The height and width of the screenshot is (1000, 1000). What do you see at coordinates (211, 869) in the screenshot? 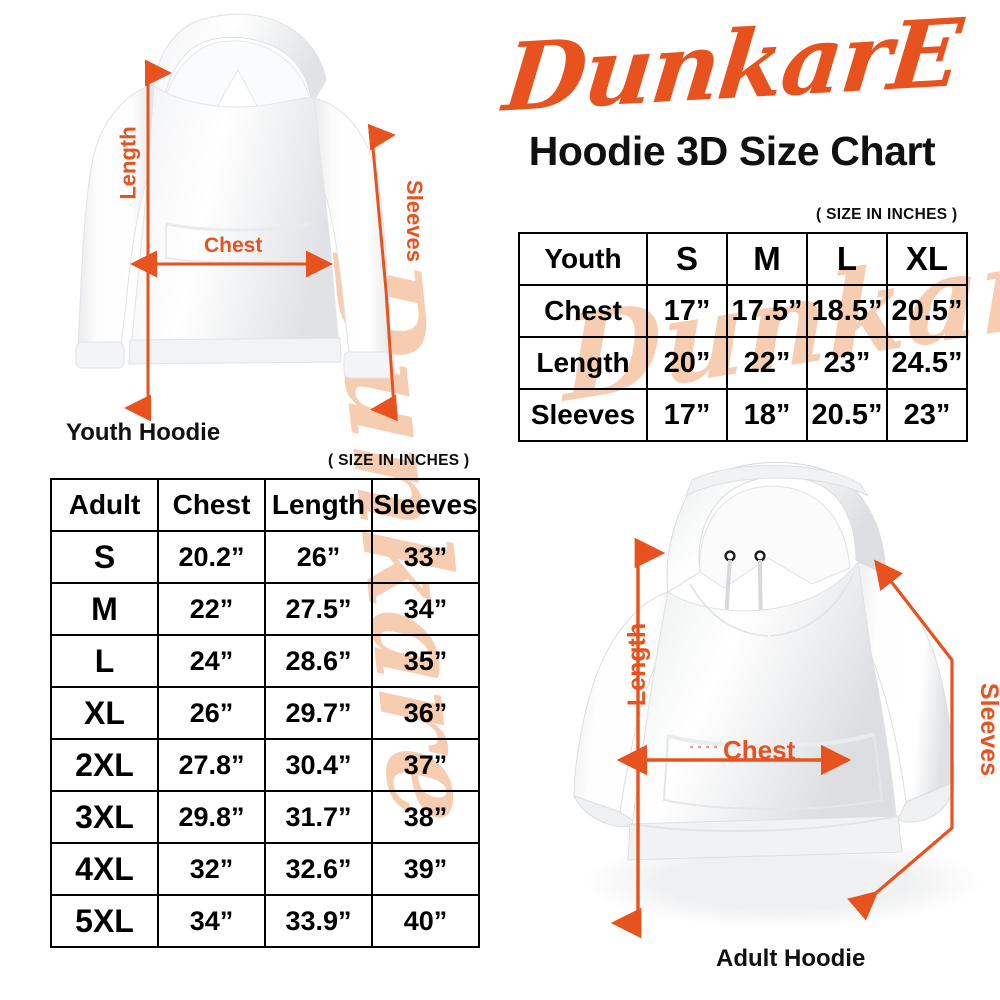
I see `table-cell: 32”` at bounding box center [211, 869].